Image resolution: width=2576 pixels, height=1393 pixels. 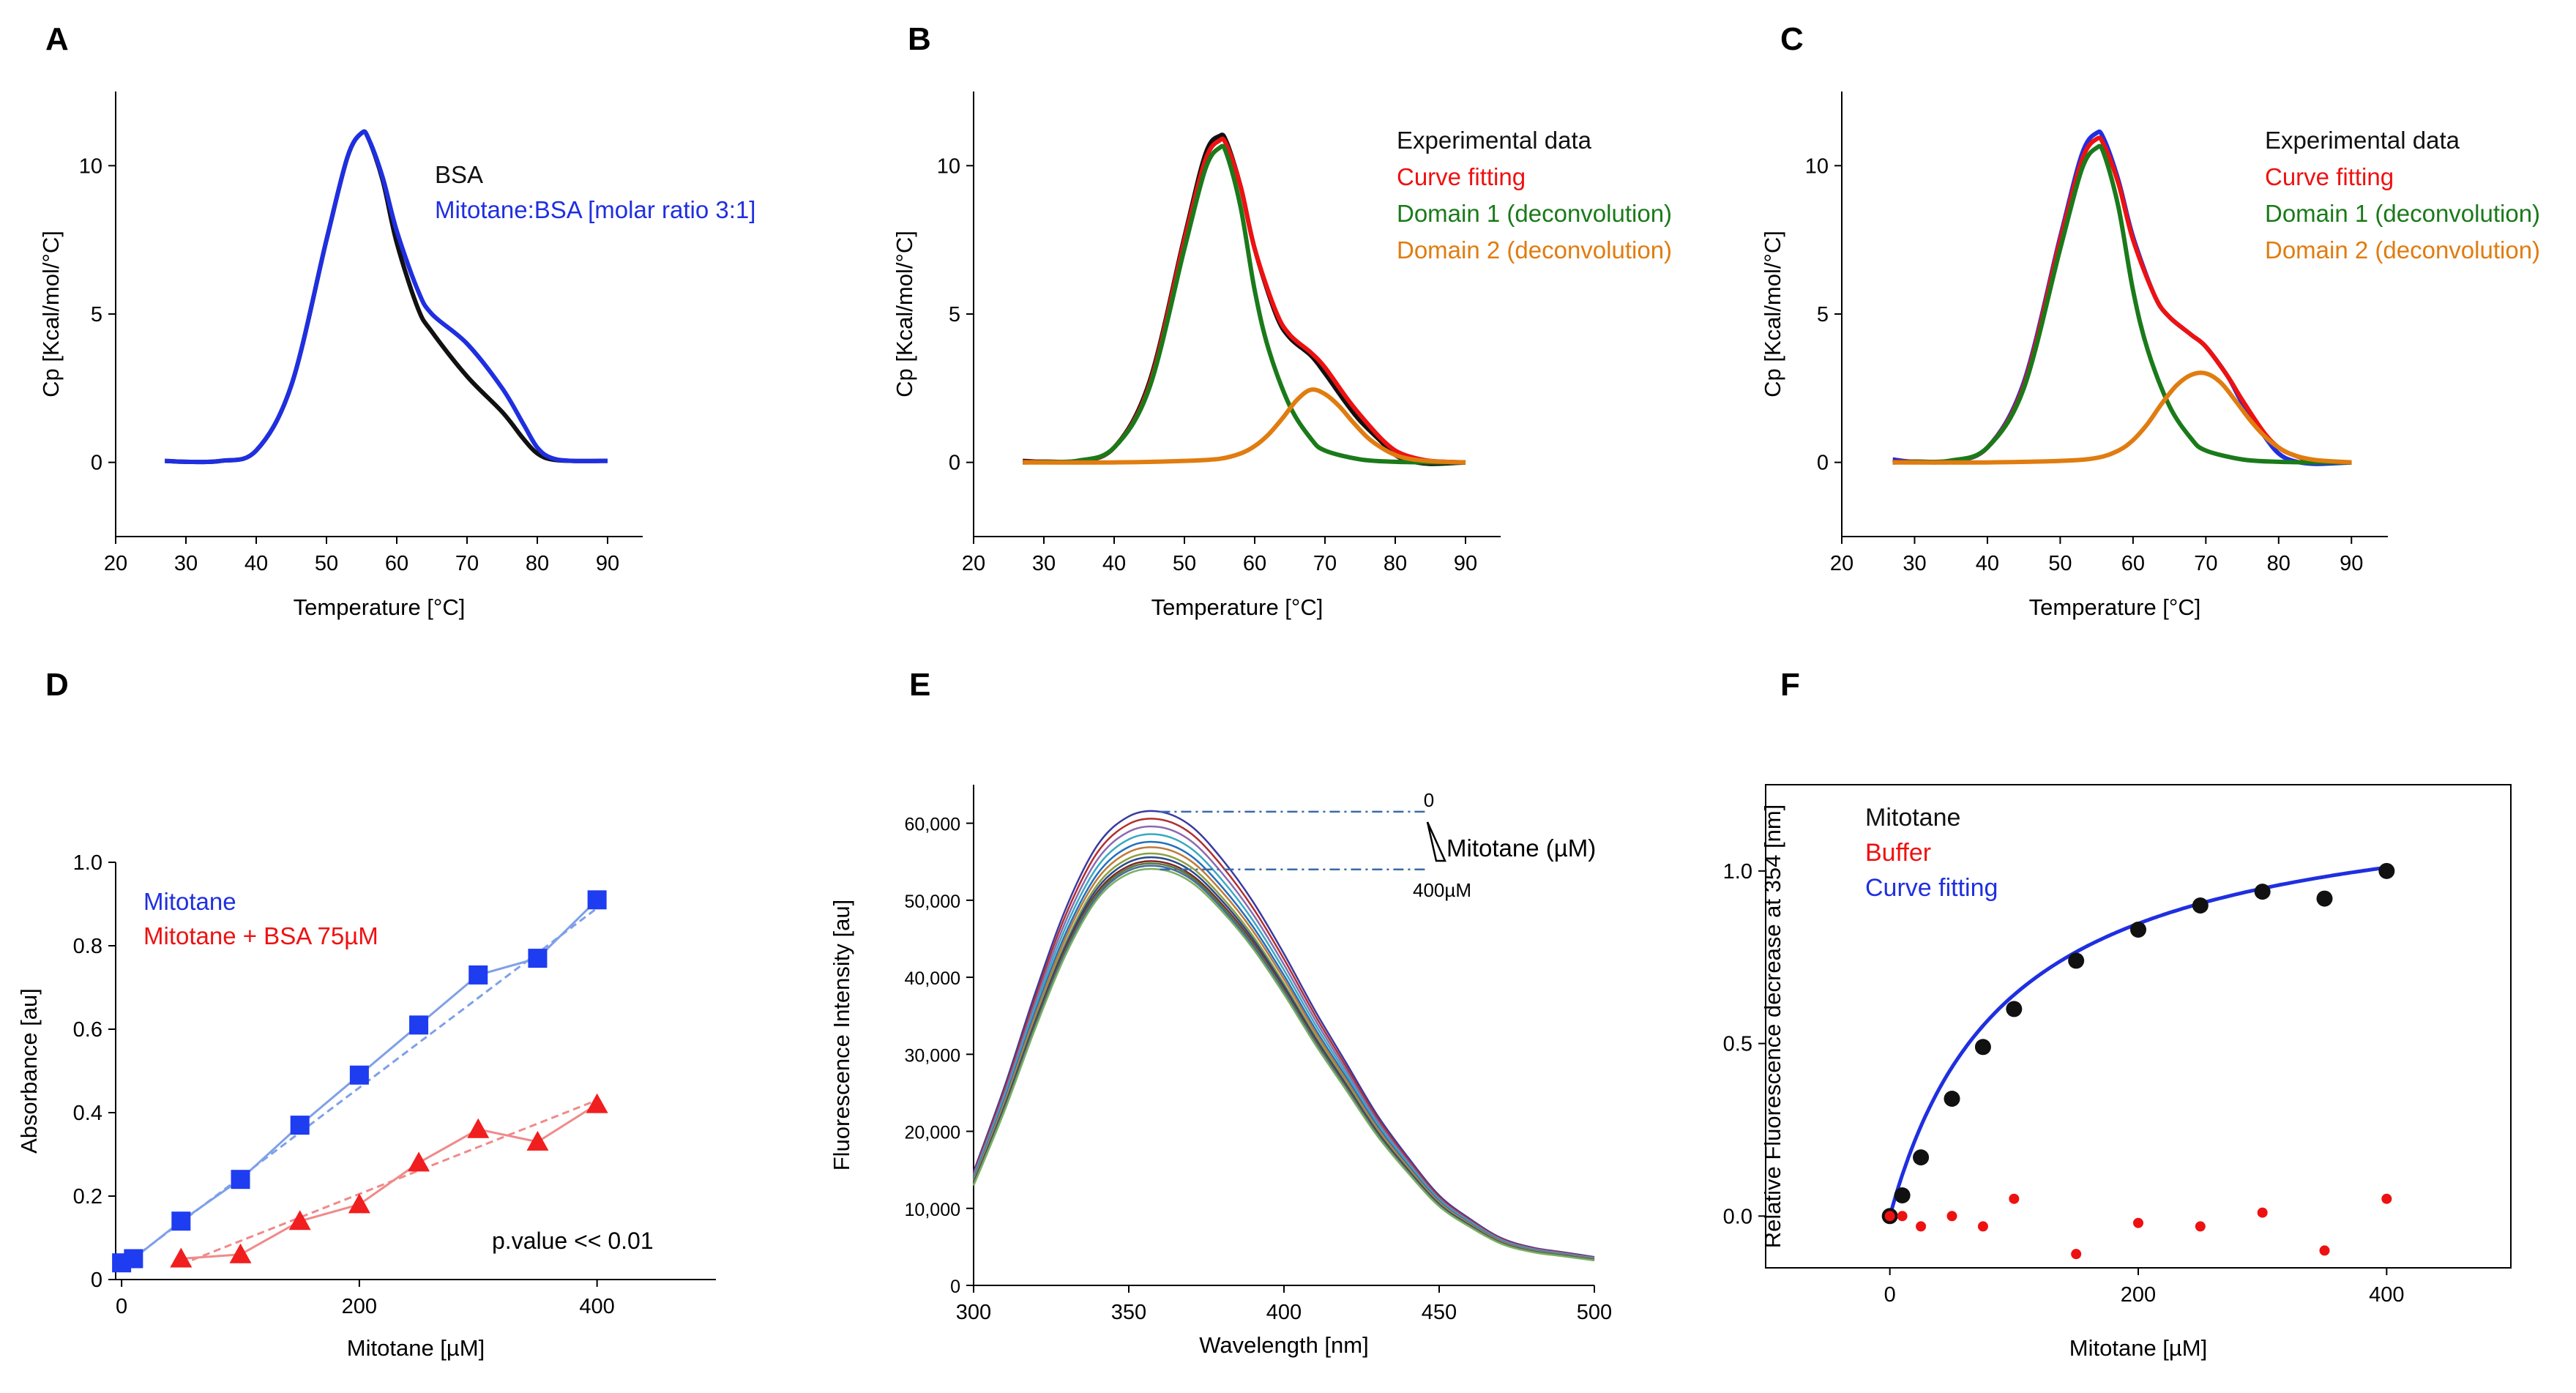 What do you see at coordinates (919, 685) in the screenshot?
I see `panel-letter-e: E` at bounding box center [919, 685].